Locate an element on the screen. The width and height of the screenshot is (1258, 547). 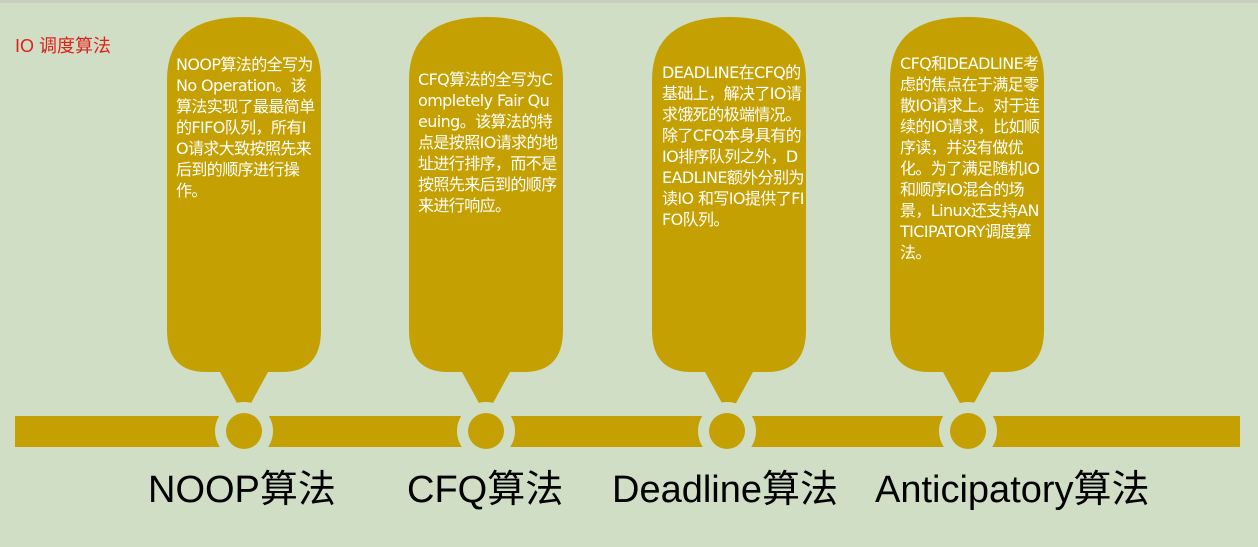
stage-label-2: CFQ算法 is located at coordinates (485, 490).